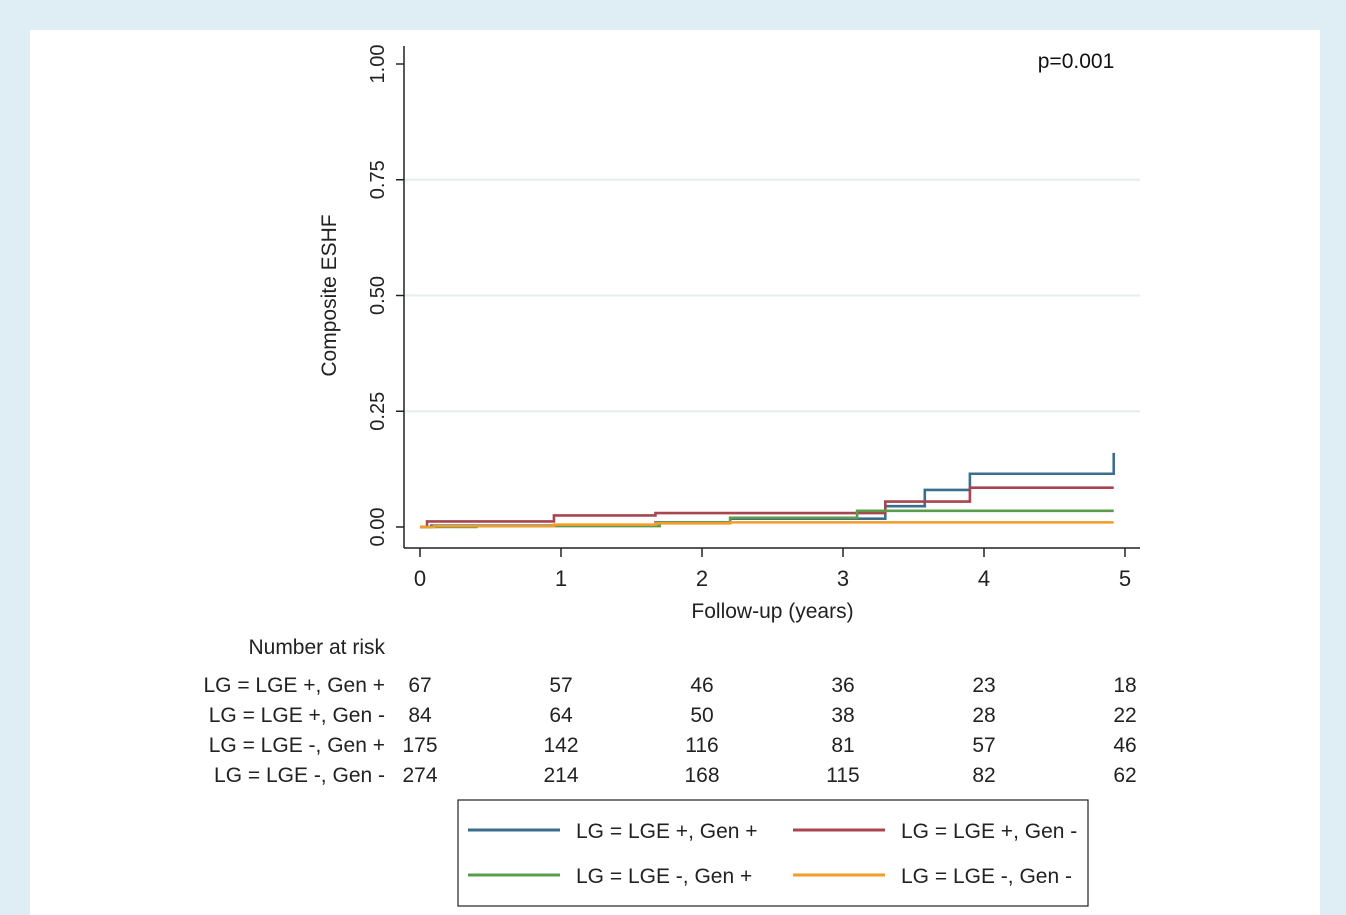 This screenshot has width=1346, height=915. Describe the element at coordinates (842, 685) in the screenshot. I see `risk-cell: 36` at that location.